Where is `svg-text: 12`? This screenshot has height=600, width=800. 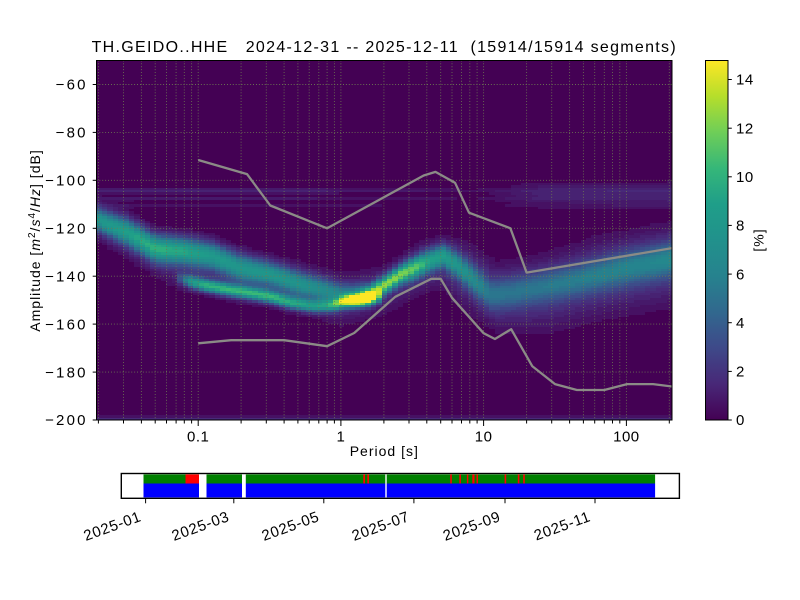 svg-text: 12 is located at coordinates (745, 128).